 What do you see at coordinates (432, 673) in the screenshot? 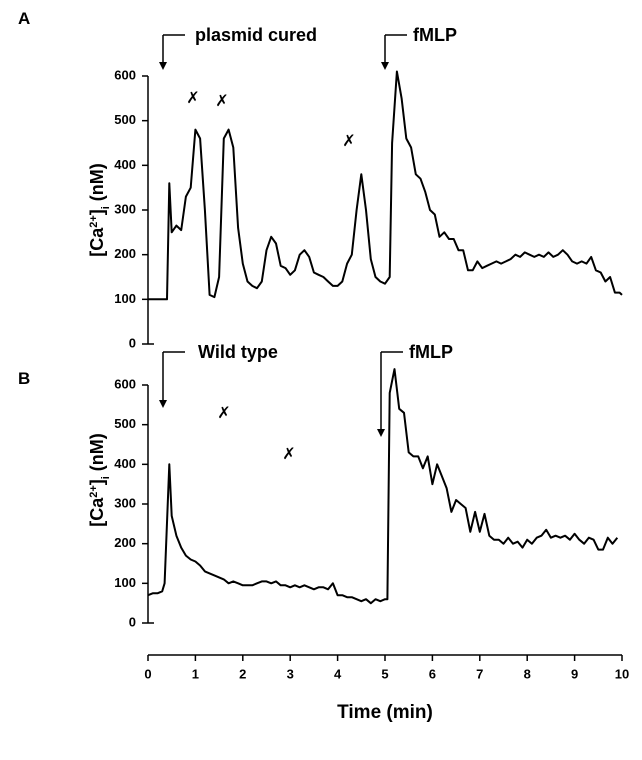
I see `x-tick-label: 6` at bounding box center [432, 673].